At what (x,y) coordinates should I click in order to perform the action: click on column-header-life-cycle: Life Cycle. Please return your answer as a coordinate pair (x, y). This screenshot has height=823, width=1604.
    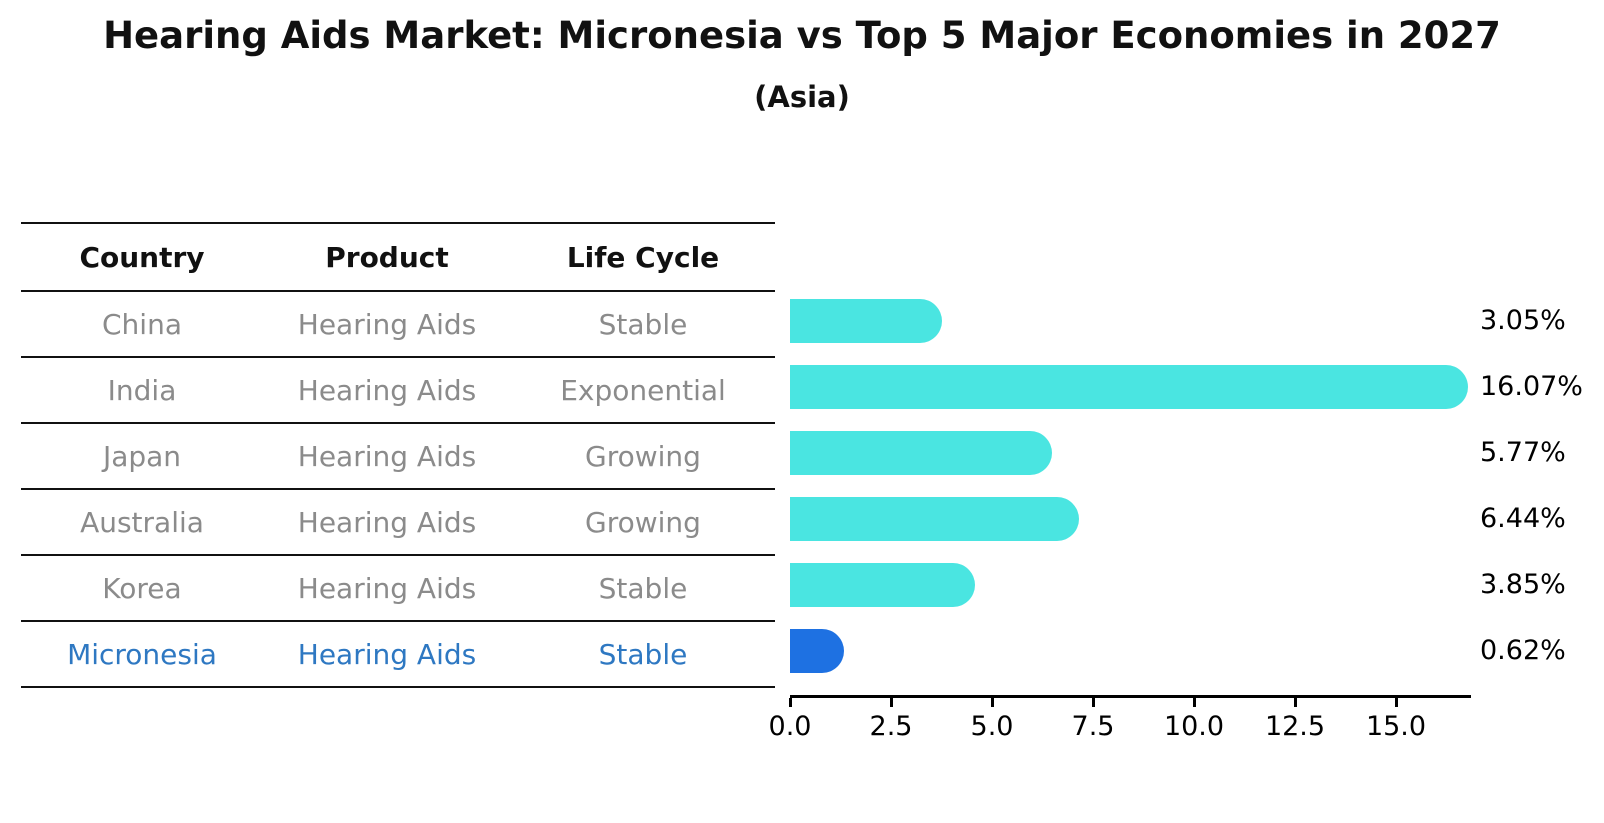
    Looking at the image, I should click on (643, 257).